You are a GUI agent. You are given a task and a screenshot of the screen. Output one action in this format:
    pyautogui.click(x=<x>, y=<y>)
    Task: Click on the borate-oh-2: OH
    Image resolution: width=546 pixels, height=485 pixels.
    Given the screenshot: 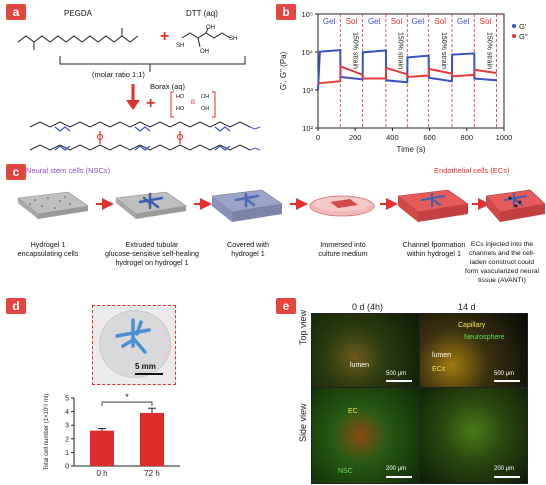 What is the action you would take?
    pyautogui.click(x=205, y=109)
    